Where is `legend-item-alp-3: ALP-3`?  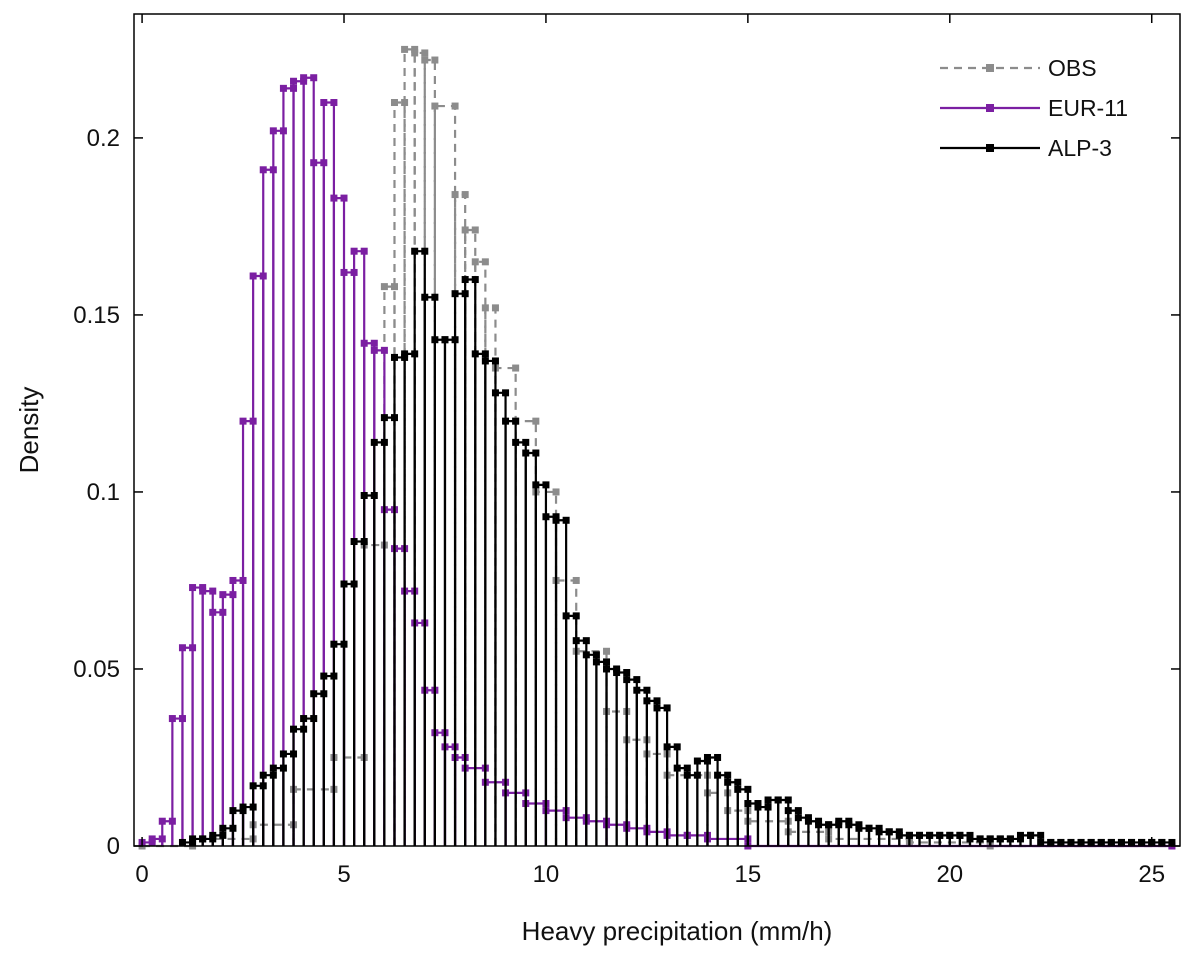 legend-item-alp-3: ALP-3 is located at coordinates (1026, 148).